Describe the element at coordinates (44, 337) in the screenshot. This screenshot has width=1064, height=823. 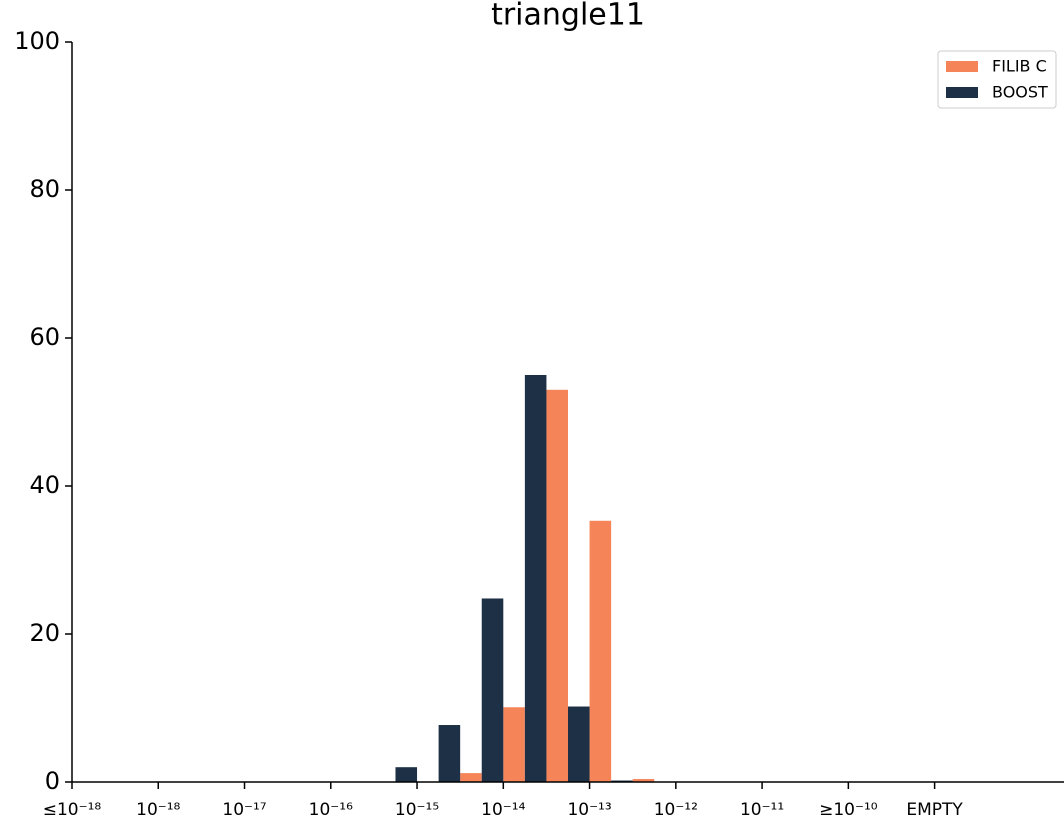
I see `y-tick-label: 60` at that location.